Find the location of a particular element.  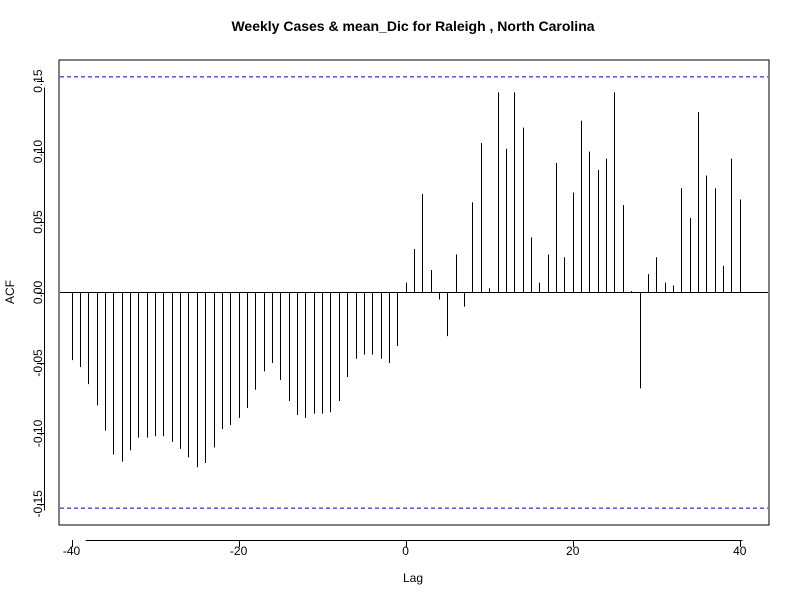

x-tick-label: 20 is located at coordinates (573, 551).